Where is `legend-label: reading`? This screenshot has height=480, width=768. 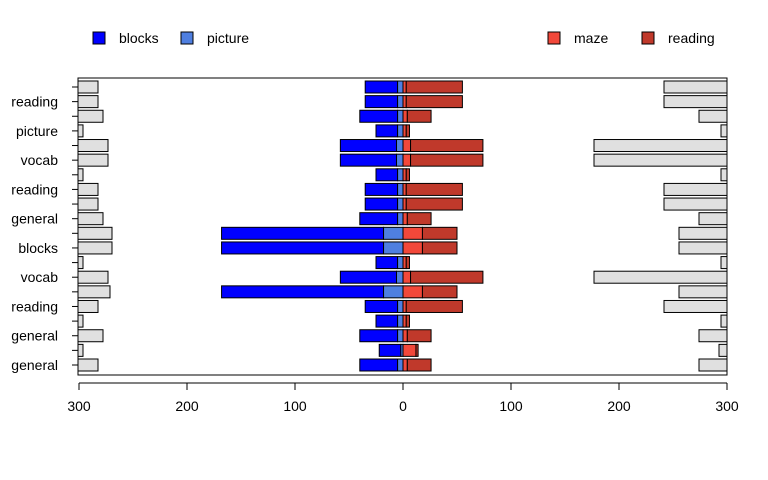
legend-label: reading is located at coordinates (691, 38).